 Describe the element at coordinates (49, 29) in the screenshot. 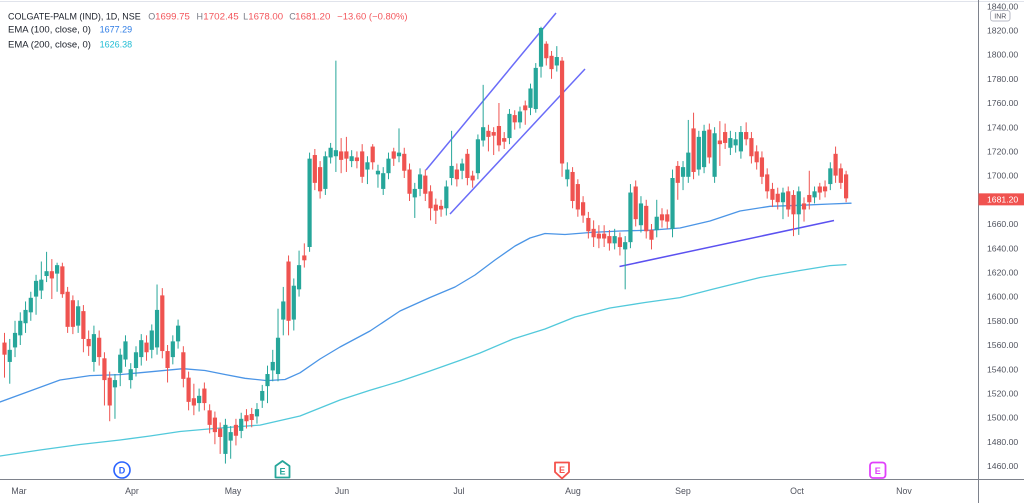

I see `svg-text: EMA (100, close, 0)` at that location.